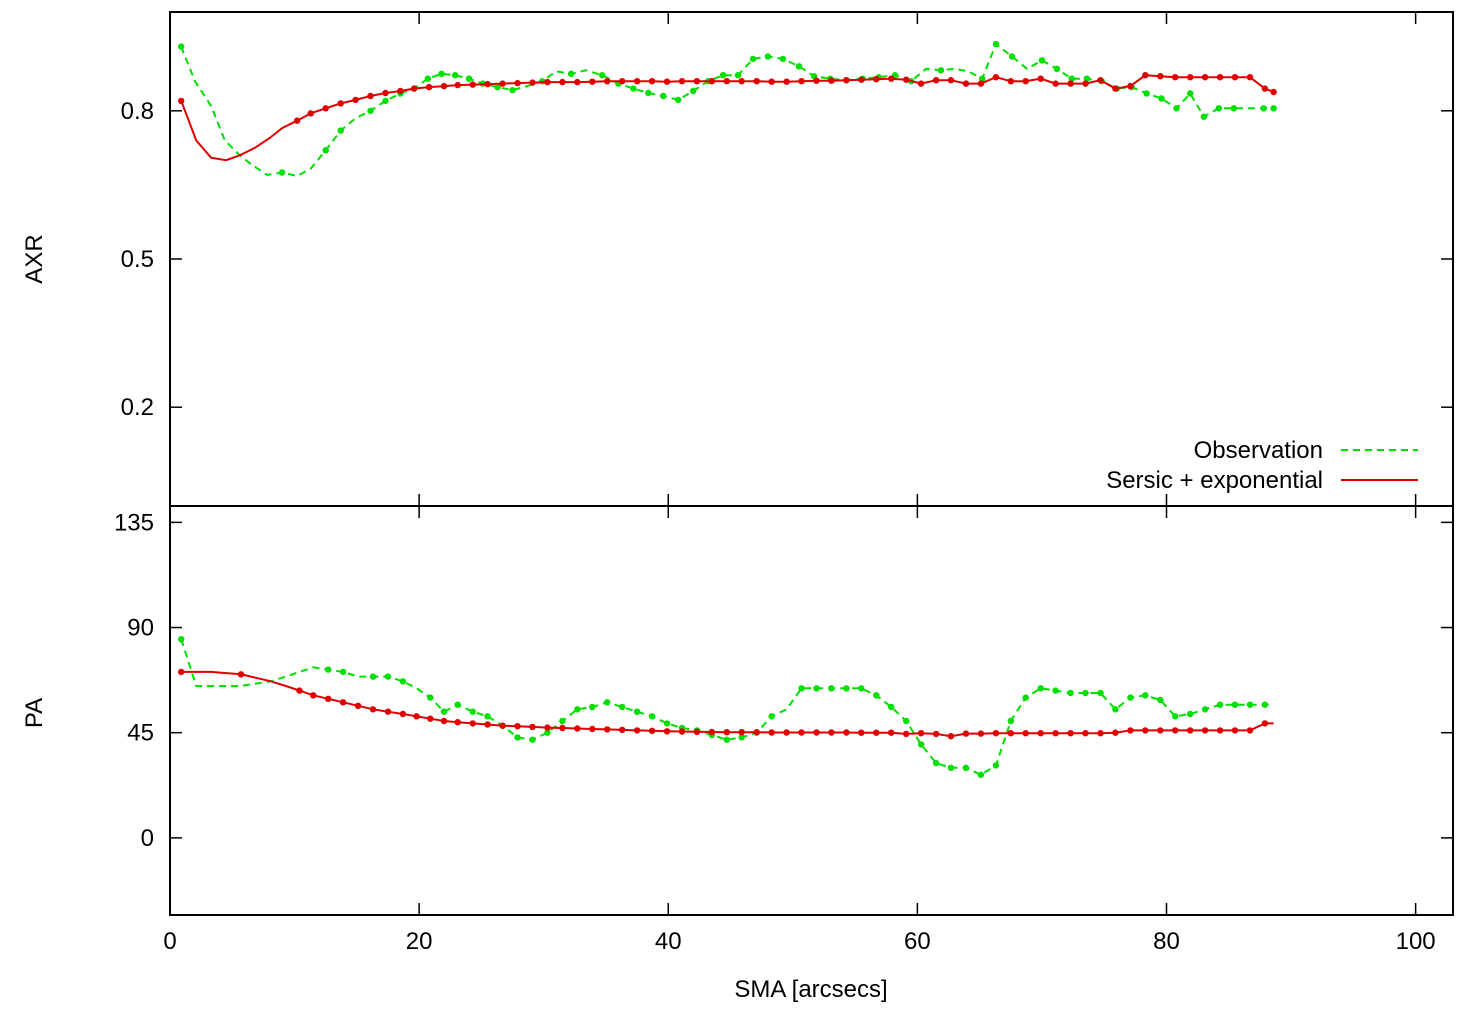 This screenshot has width=1475, height=1015. Describe the element at coordinates (134, 522) in the screenshot. I see `pa-ytick-label: 135` at that location.